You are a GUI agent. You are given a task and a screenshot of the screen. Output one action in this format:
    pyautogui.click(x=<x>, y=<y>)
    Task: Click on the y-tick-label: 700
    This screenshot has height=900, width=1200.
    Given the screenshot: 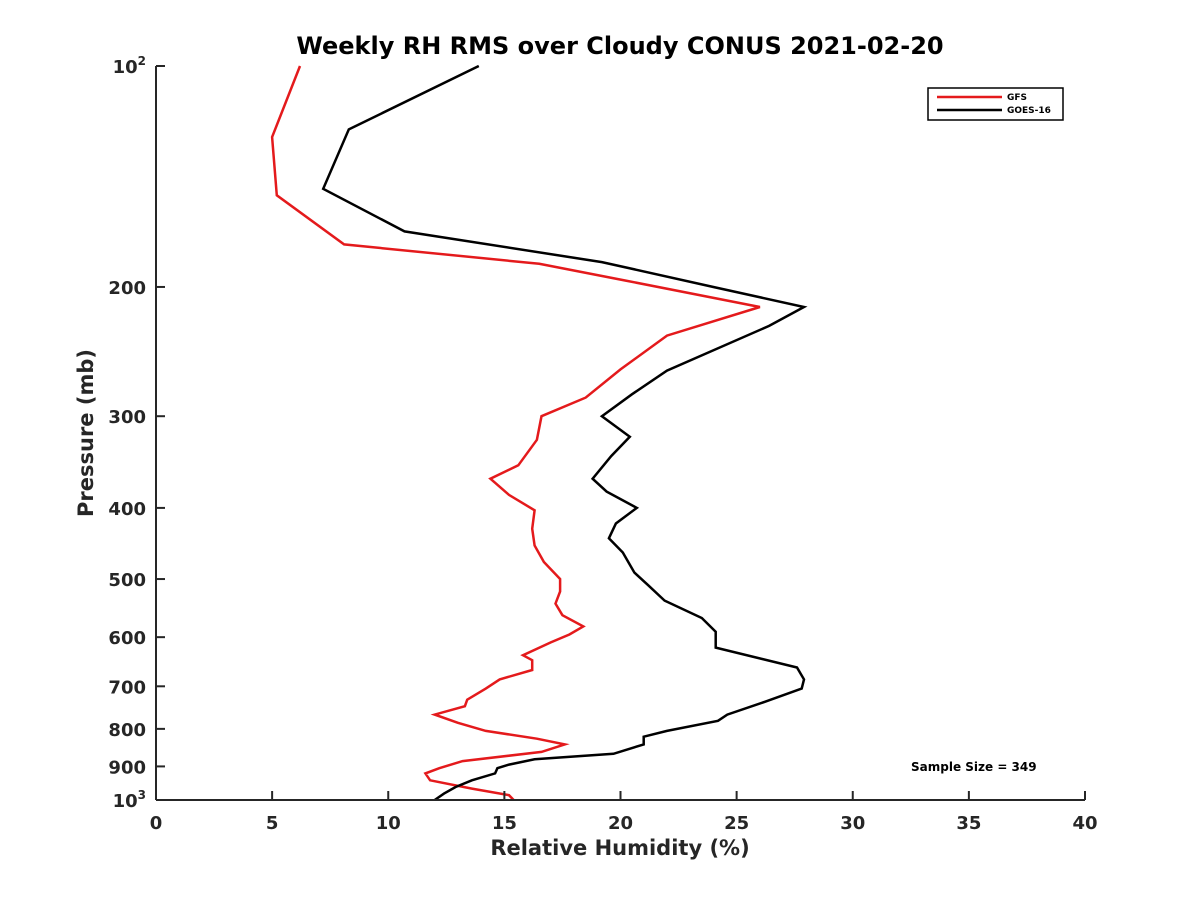 What is the action you would take?
    pyautogui.click(x=127, y=687)
    